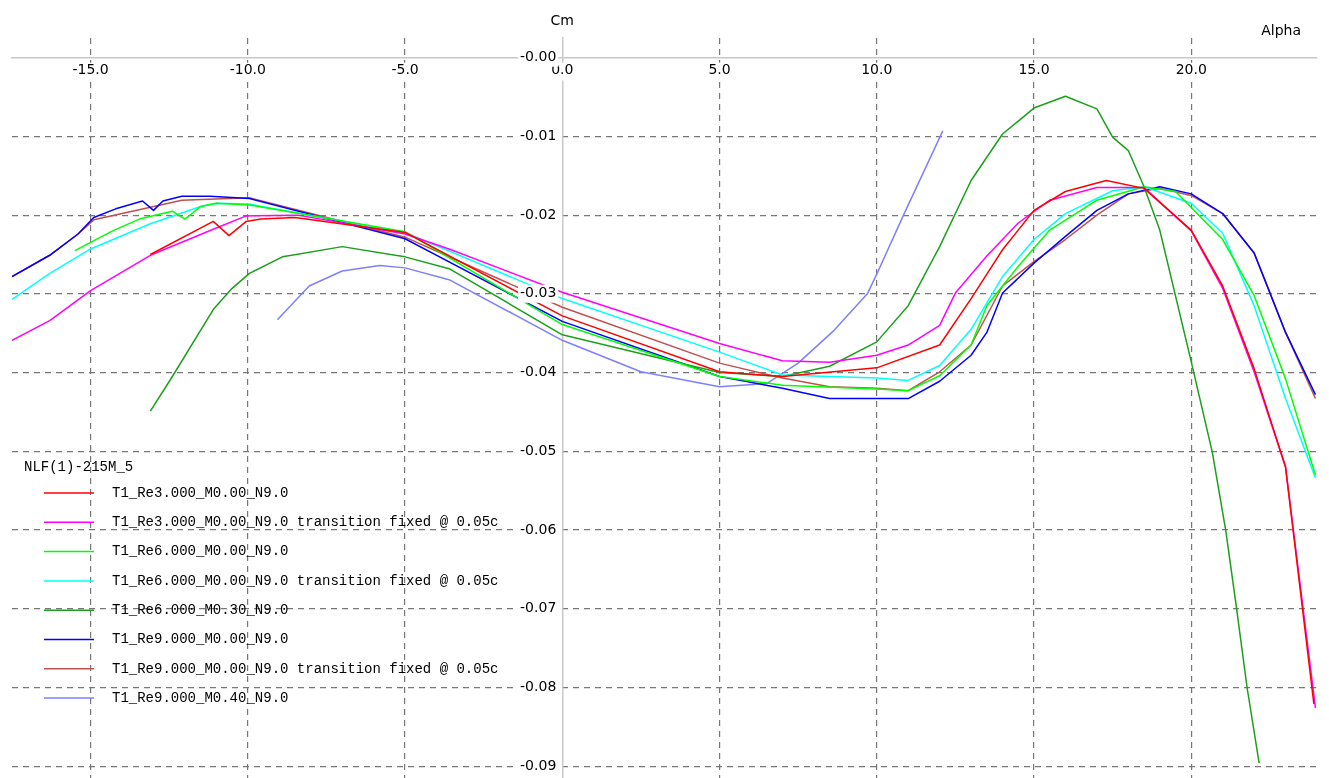 The image size is (1329, 778). What do you see at coordinates (200, 639) in the screenshot?
I see `legend-label: T1_Re9.000_M0.00_N9.0` at bounding box center [200, 639].